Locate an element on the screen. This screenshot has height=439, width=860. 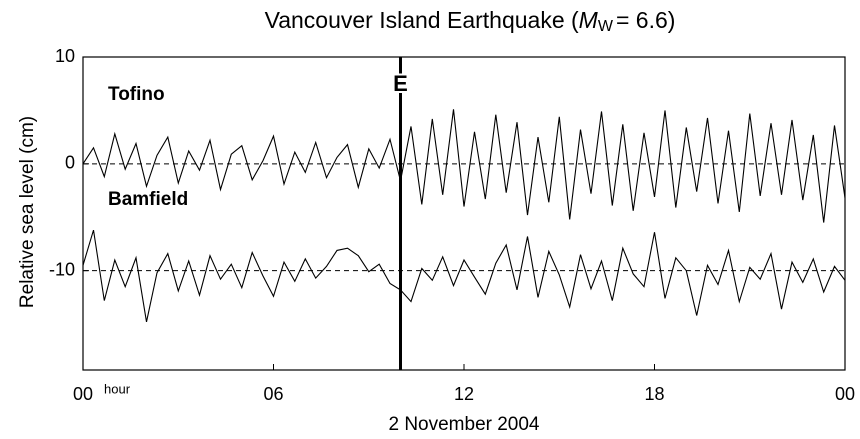
y-axis-label: Relative sea level (cm) is located at coordinates (27, 212).